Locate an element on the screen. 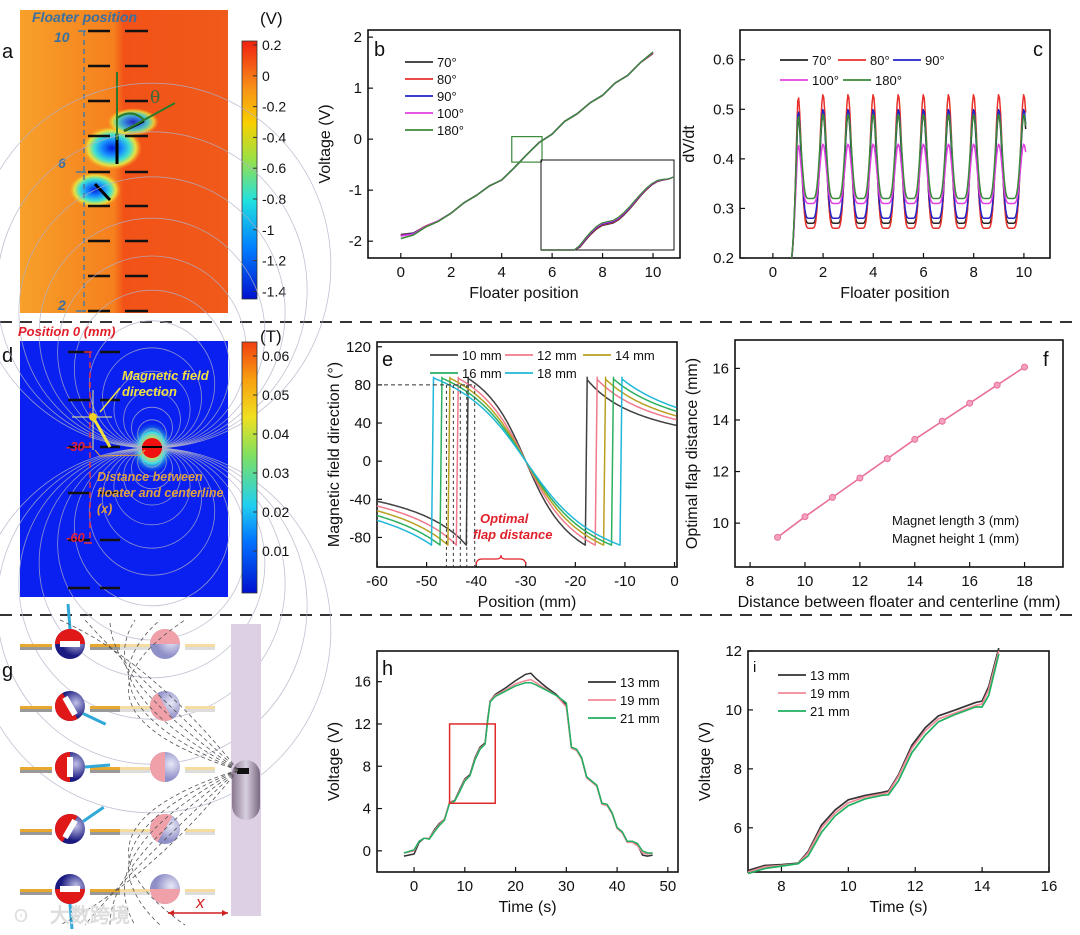  x-axis-label: Floater position is located at coordinates (523, 293).